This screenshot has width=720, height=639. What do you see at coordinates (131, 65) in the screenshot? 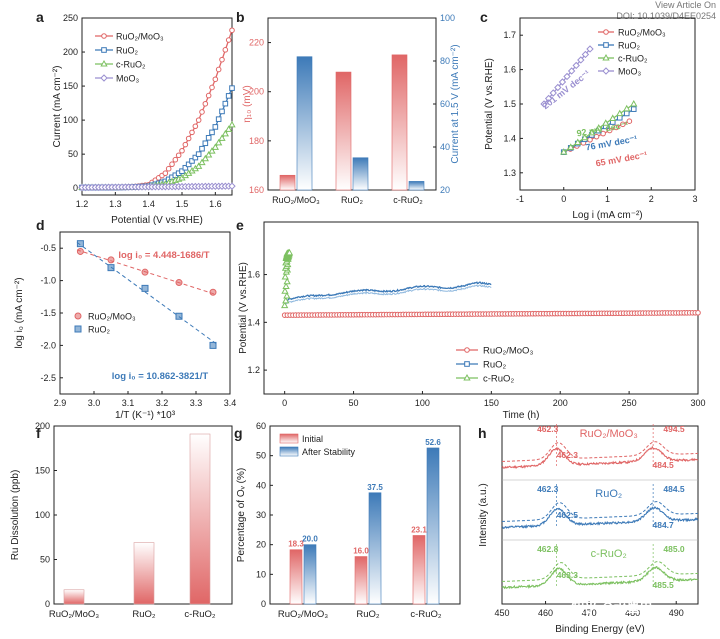
I see `panel-a-legend-label: c-RuO₂` at bounding box center [131, 65].